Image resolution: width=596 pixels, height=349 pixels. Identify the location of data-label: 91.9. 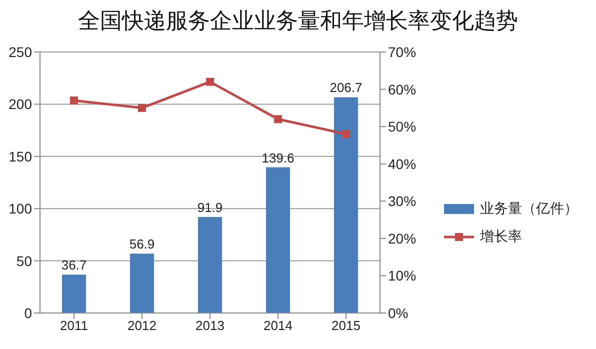
(210, 208).